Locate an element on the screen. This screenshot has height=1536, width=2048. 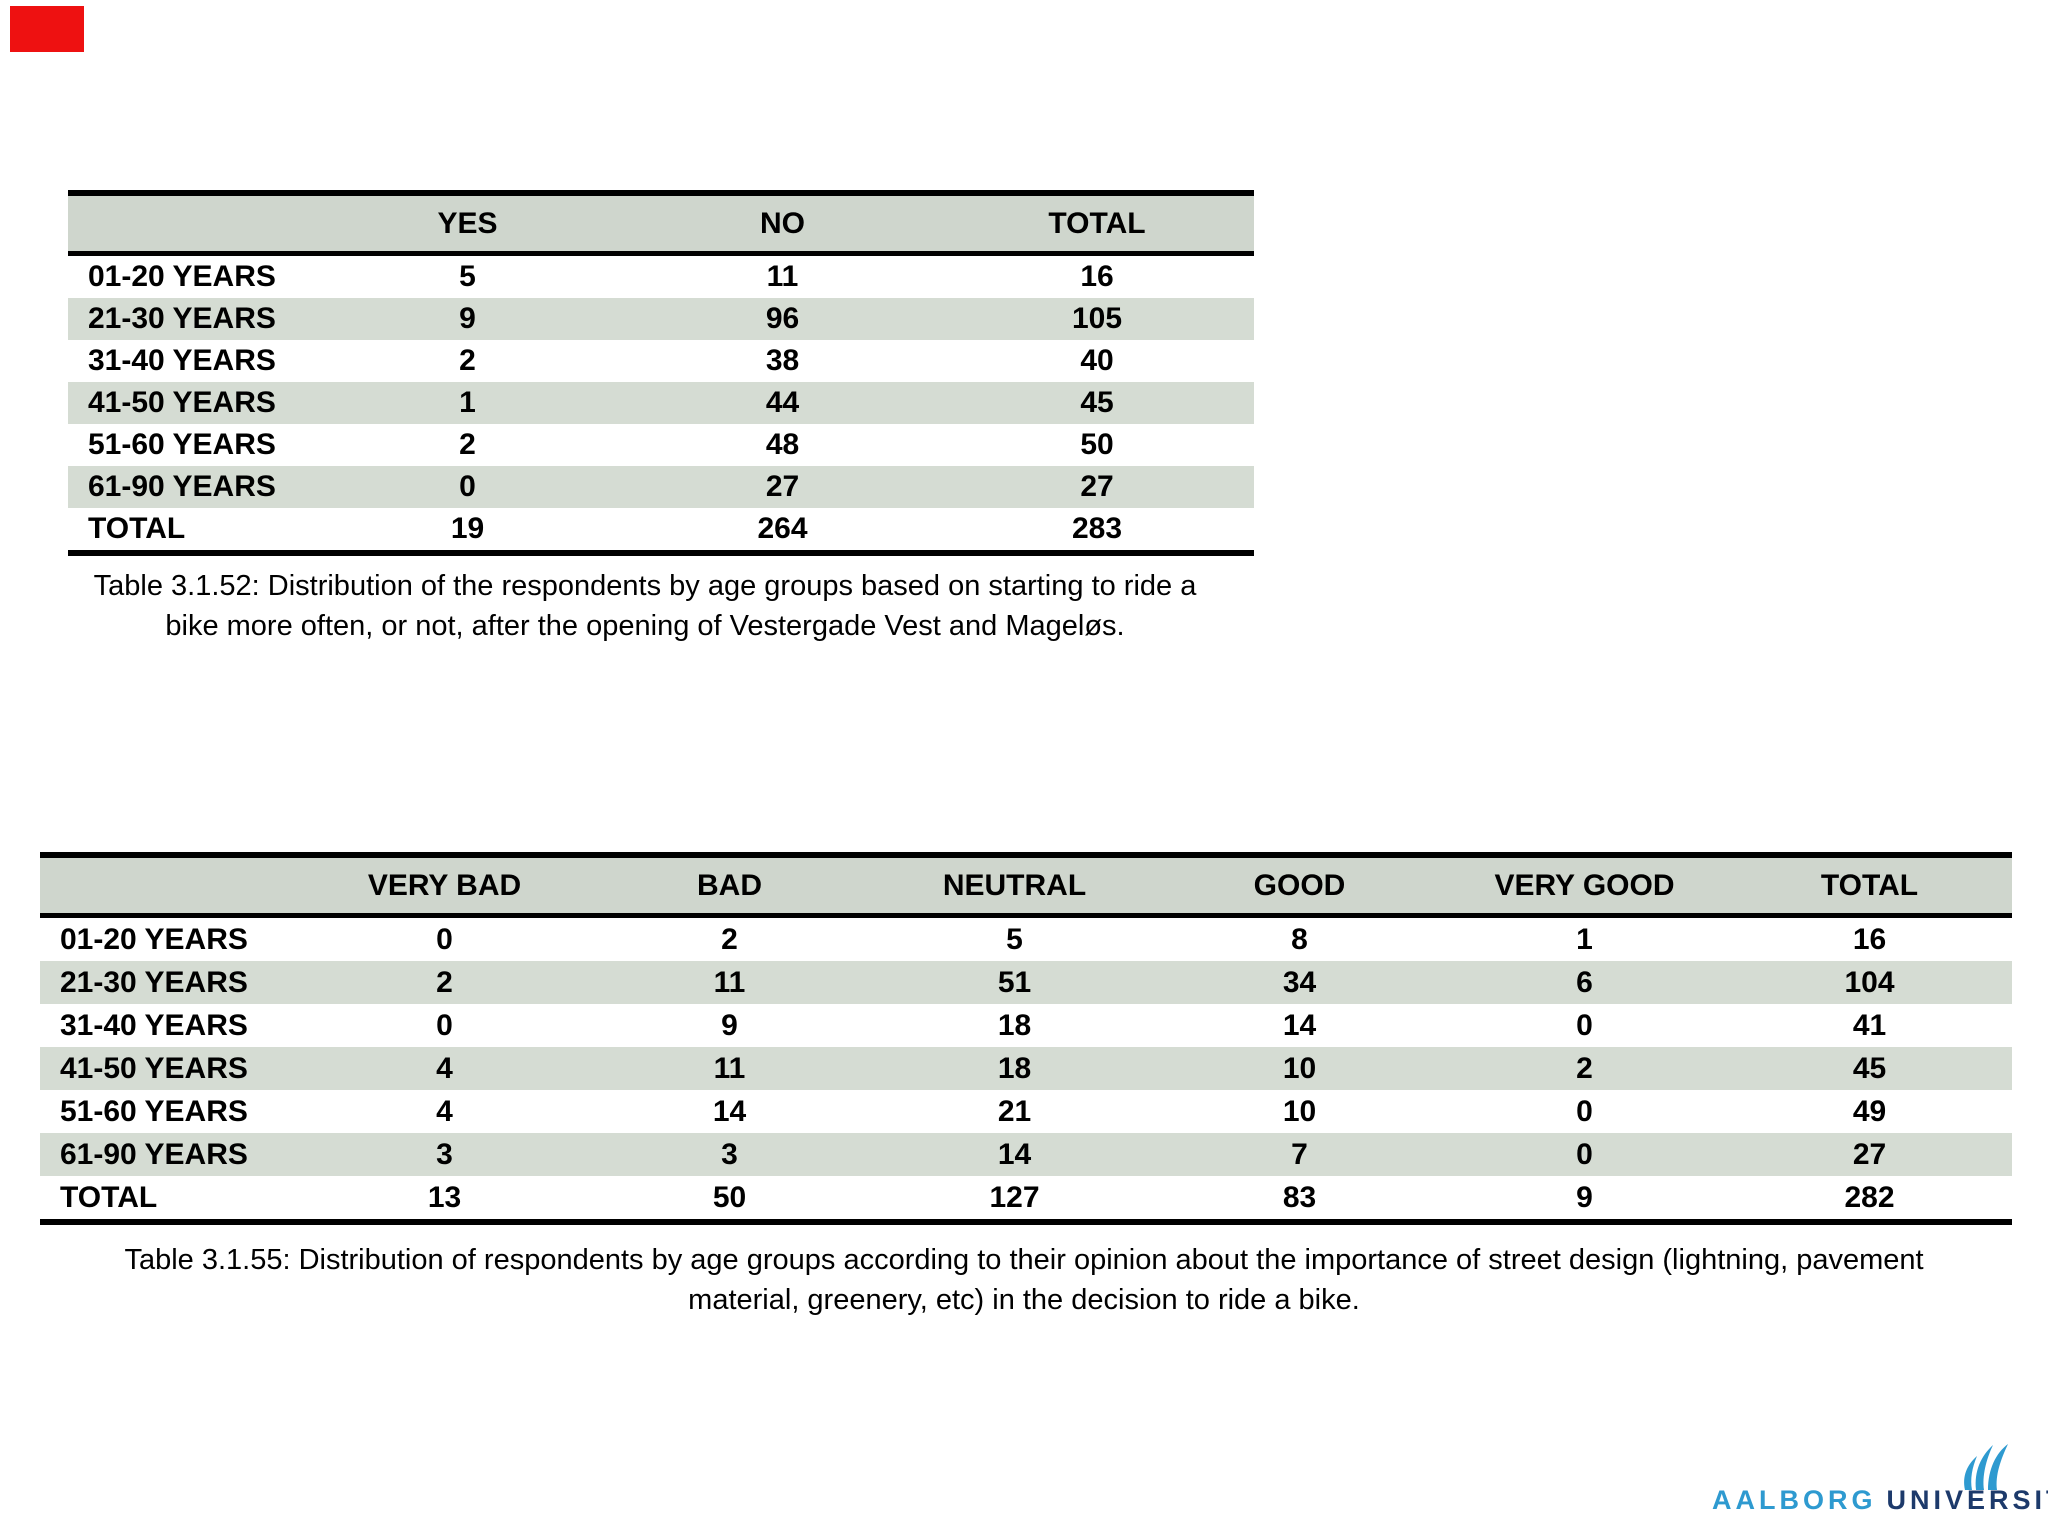
table-row: 51-60 YEARS 2 48 50 is located at coordinates (661, 445).